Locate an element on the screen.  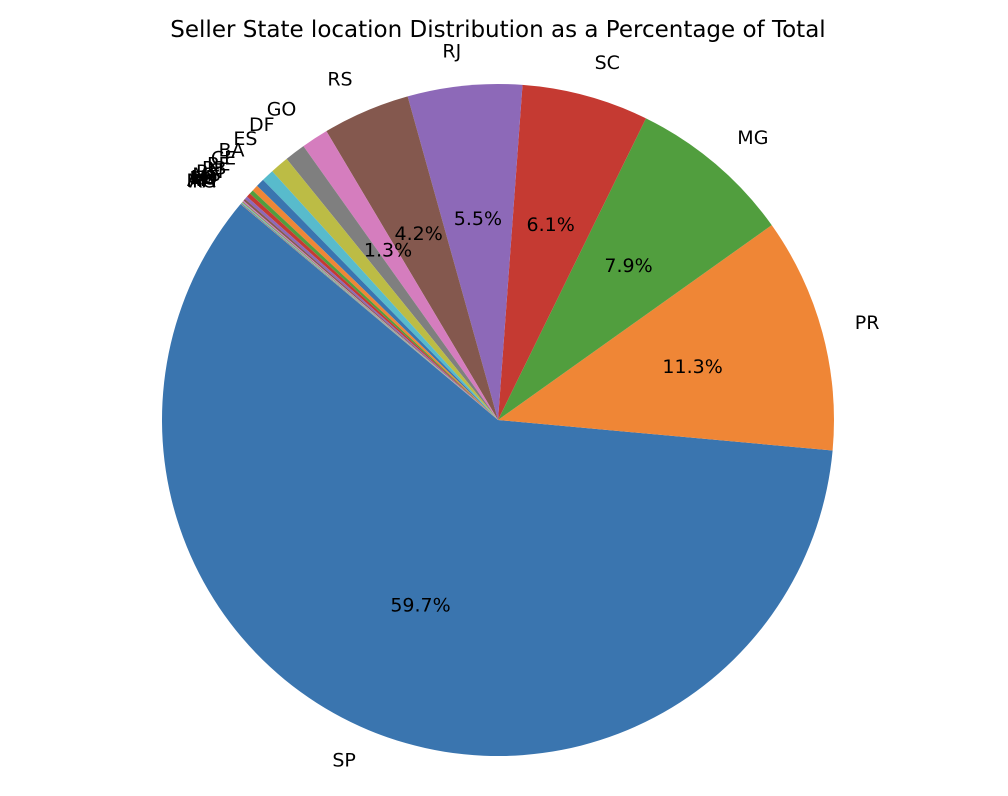
pie-percent-pr: 11.3% is located at coordinates (692, 367).